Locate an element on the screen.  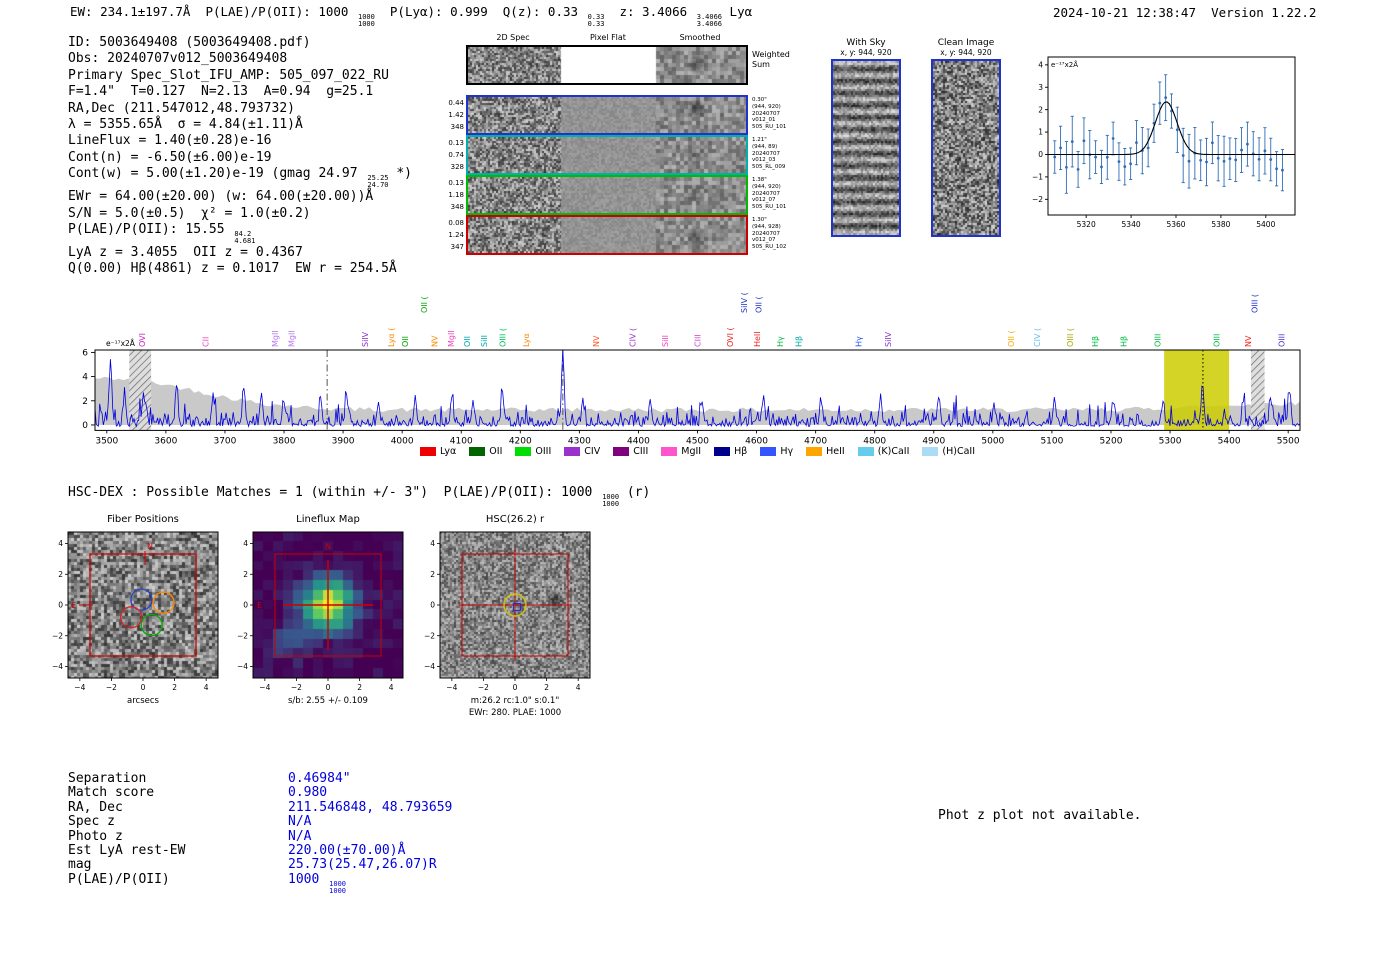
legend-item-HeII: HeII is located at coordinates (825, 451).